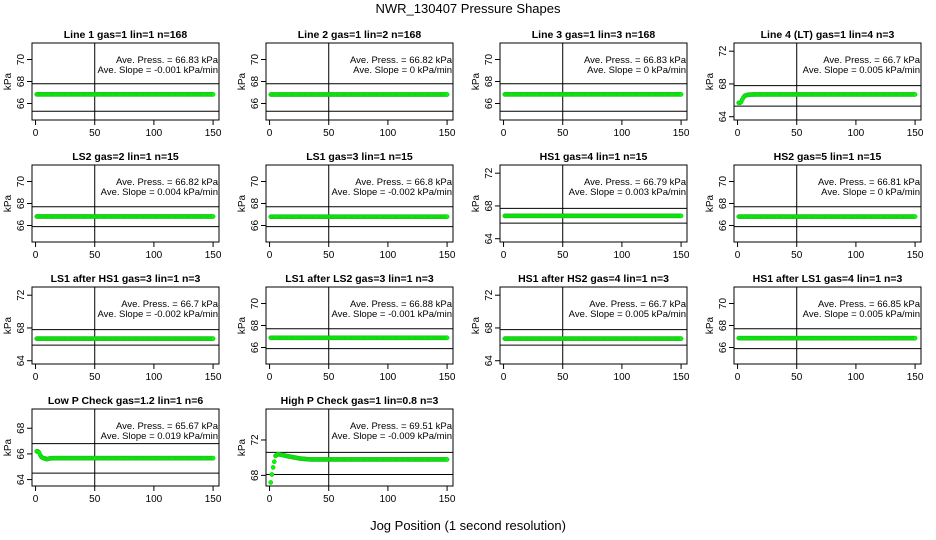  Describe the element at coordinates (828, 279) in the screenshot. I see `panel-title: HS1 after LS1 gas=4 lin=1 n=3` at that location.